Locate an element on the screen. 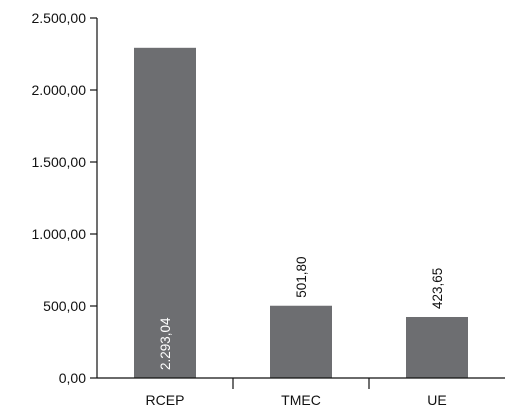  data-label: 501,80 is located at coordinates (301, 276).